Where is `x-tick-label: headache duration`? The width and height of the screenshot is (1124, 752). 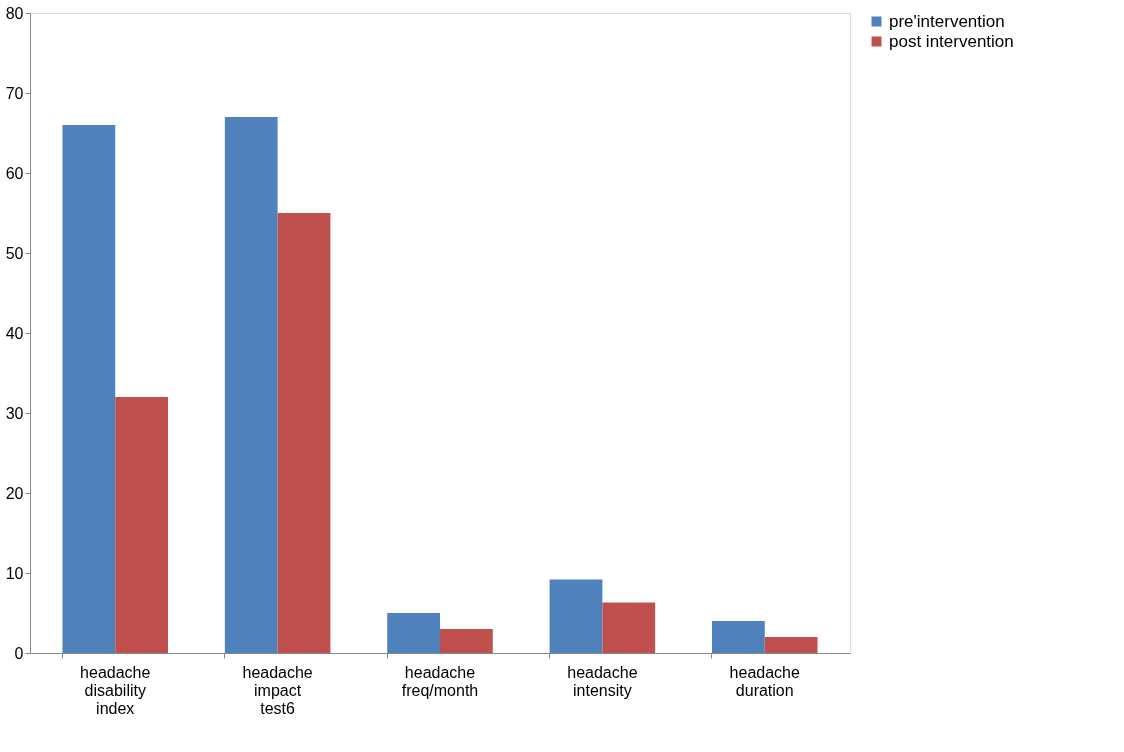
x-tick-label: headache duration is located at coordinates (764, 681).